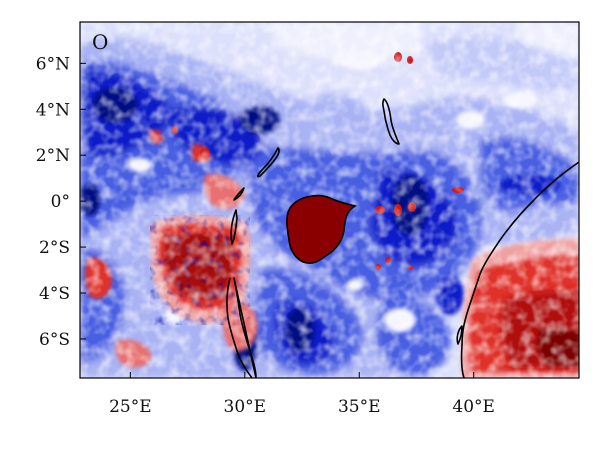 The image size is (600, 449). What do you see at coordinates (54, 340) in the screenshot?
I see `y-tick-label: 6°S` at bounding box center [54, 340].